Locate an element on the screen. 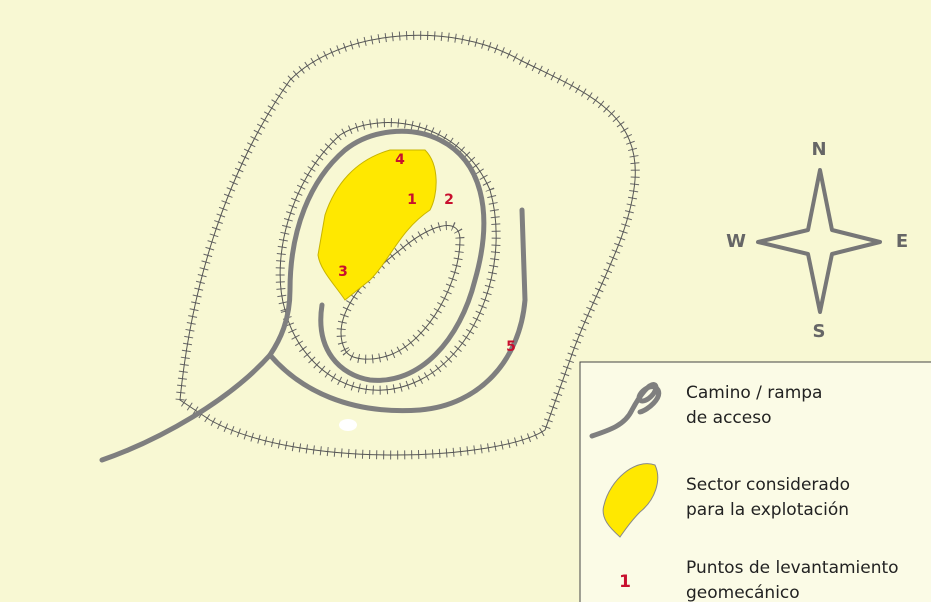 The image size is (931, 602). compass-s: S is located at coordinates (819, 331).